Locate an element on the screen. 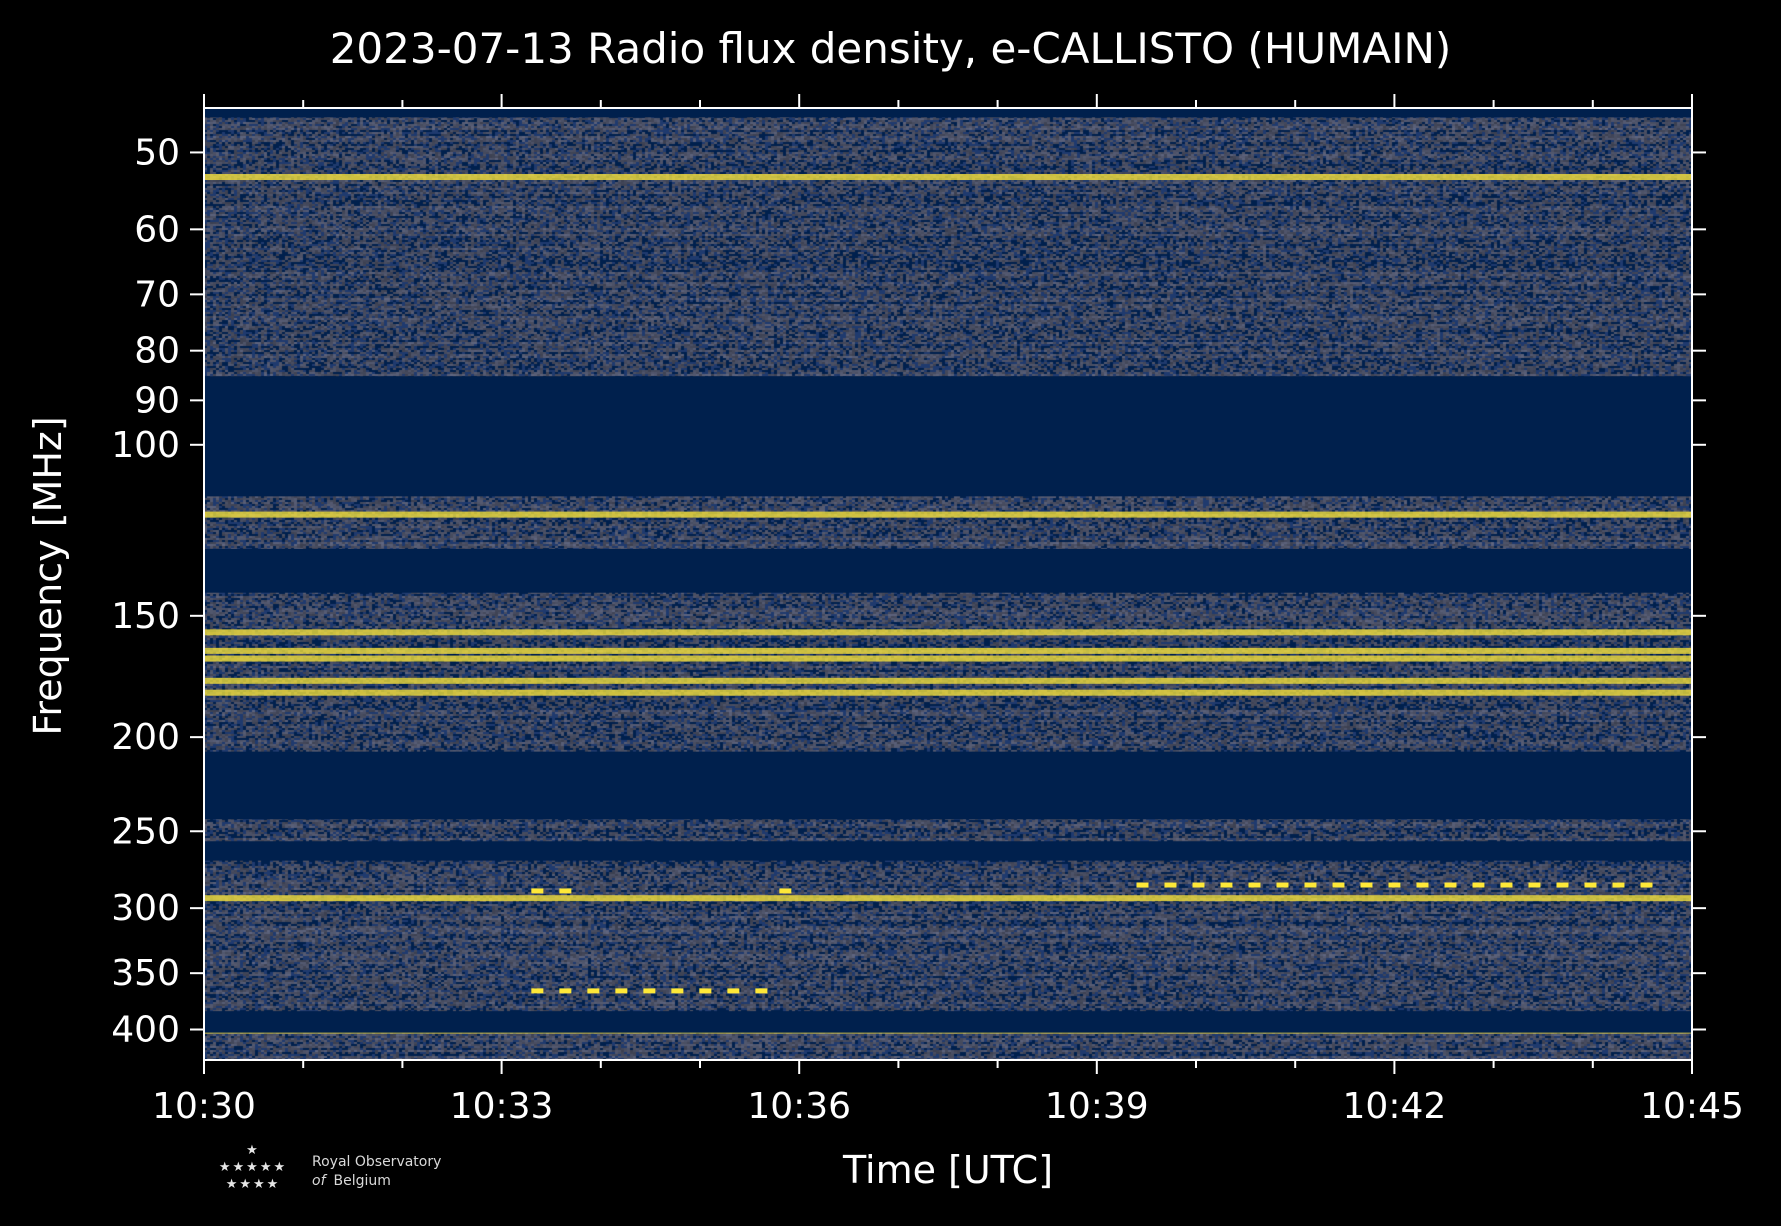  y-tick-label: 50 is located at coordinates (157, 152).